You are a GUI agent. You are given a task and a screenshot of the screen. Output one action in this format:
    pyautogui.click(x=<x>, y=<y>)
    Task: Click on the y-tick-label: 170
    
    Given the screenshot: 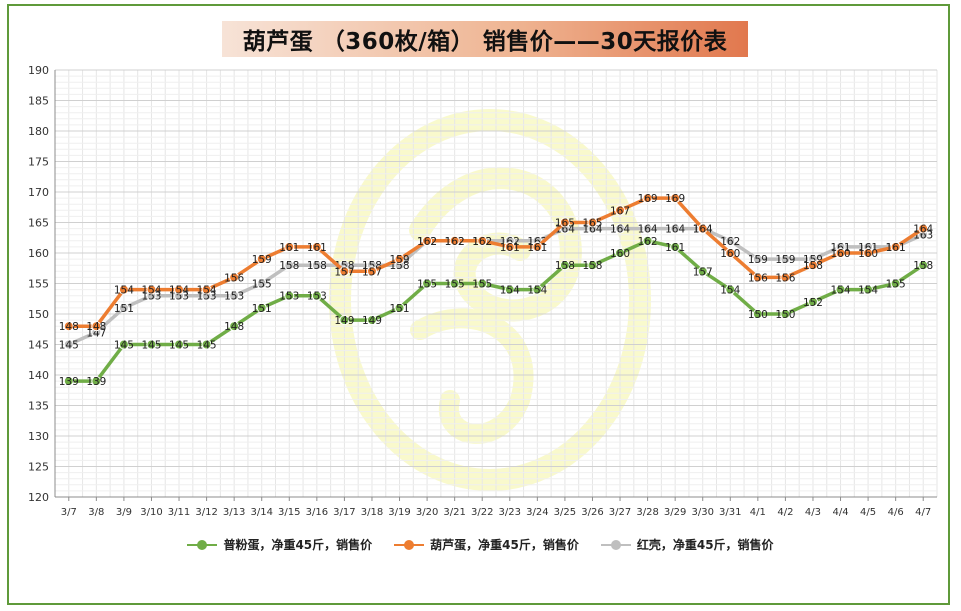 What is the action you would take?
    pyautogui.click(x=38, y=192)
    